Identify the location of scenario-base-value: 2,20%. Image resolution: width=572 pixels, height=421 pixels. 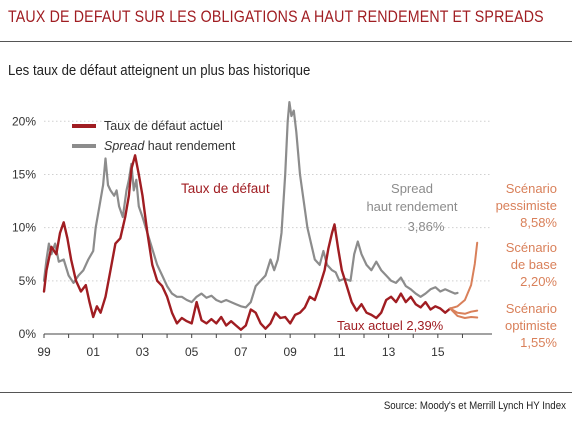
(538, 281).